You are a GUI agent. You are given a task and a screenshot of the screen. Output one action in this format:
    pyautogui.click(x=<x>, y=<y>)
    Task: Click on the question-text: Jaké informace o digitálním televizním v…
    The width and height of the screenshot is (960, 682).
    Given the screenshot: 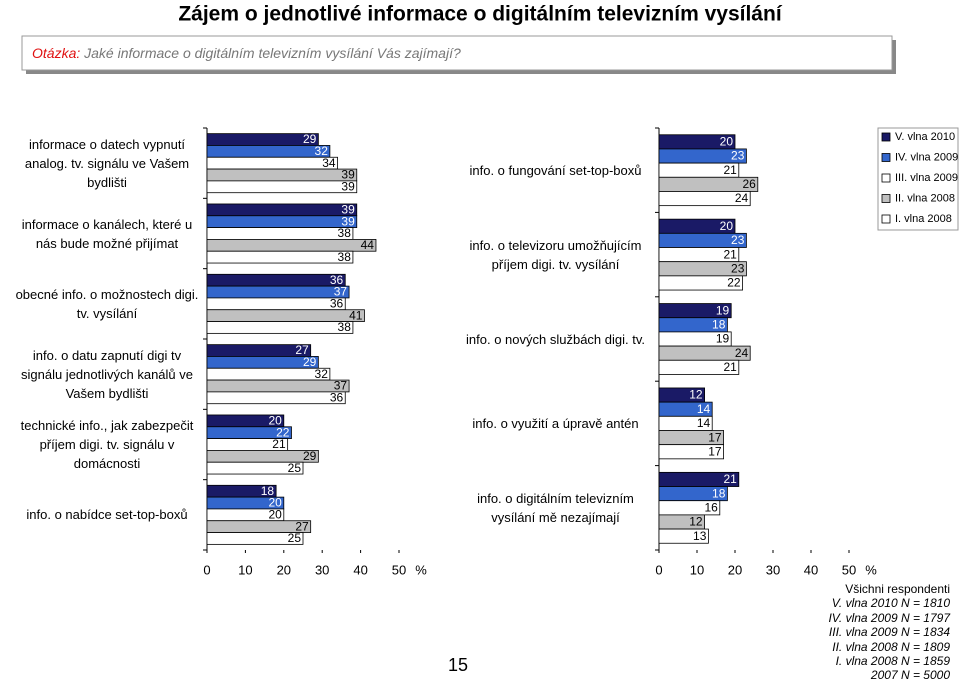 What is the action you would take?
    pyautogui.click(x=272, y=53)
    